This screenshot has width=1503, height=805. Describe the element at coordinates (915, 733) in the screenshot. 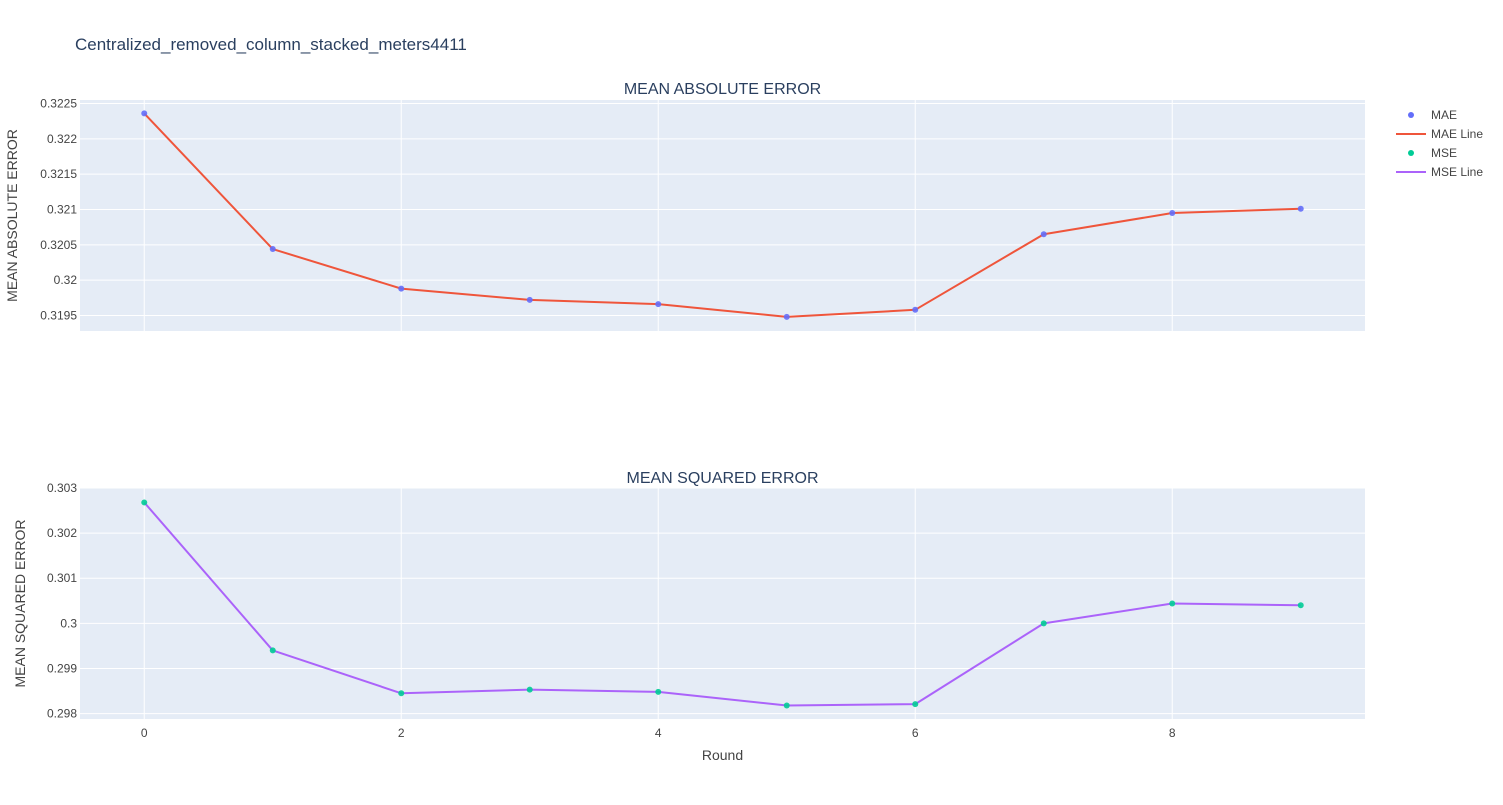

I see `panel2-xtick-label: 6` at that location.